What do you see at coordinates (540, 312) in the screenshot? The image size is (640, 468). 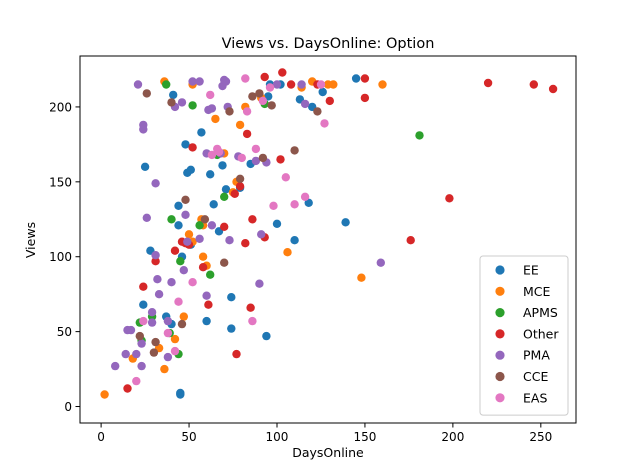 I see `legend-label-apms: APMS` at bounding box center [540, 312].